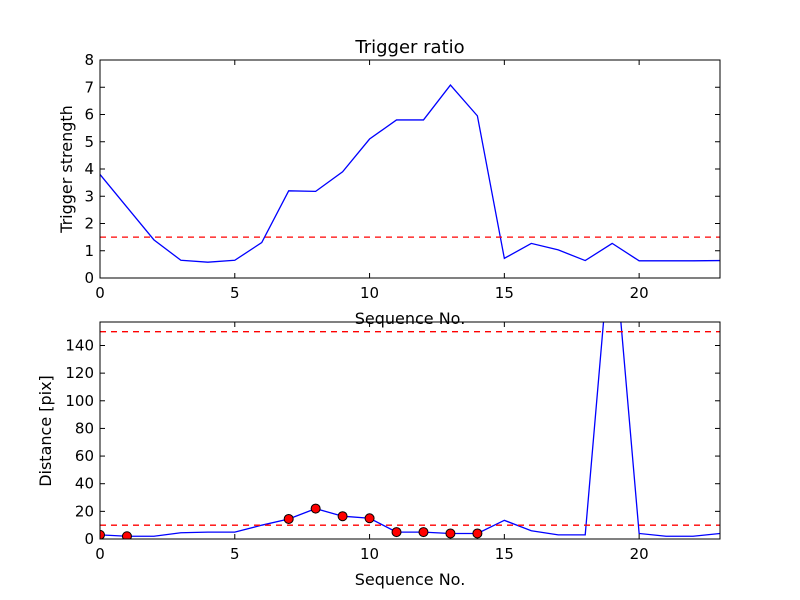 The height and width of the screenshot is (600, 800). What do you see at coordinates (639, 554) in the screenshot?
I see `bottom-chart-x-tick-label: 20` at bounding box center [639, 554].